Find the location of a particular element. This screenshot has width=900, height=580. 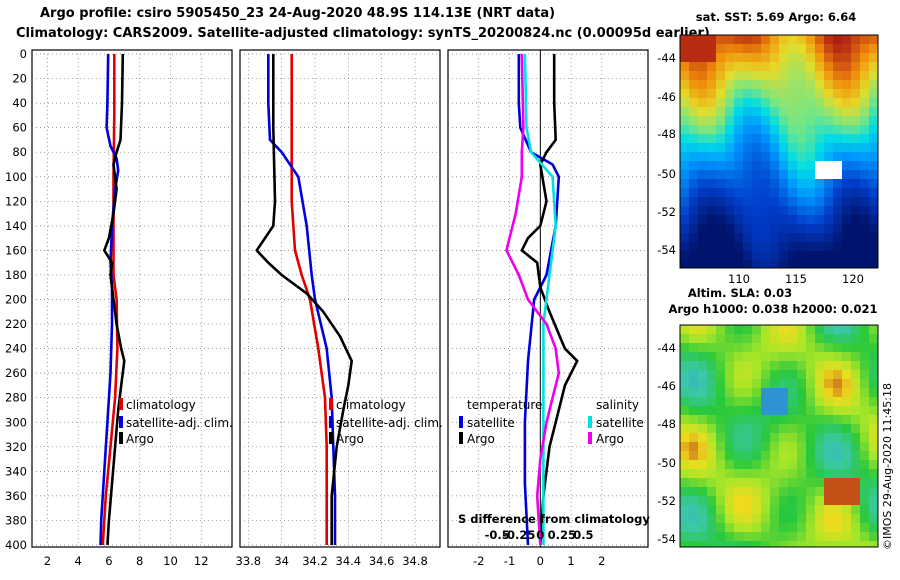

depth-tick-label: 180 is located at coordinates (16, 275).